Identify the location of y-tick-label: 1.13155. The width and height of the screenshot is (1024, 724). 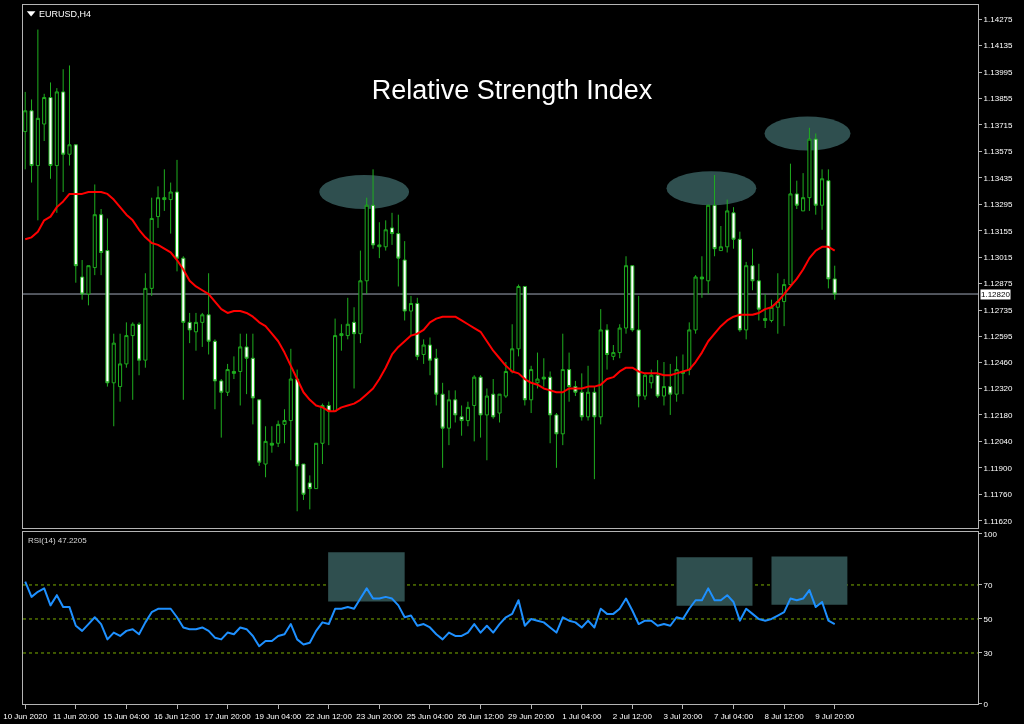
(998, 231).